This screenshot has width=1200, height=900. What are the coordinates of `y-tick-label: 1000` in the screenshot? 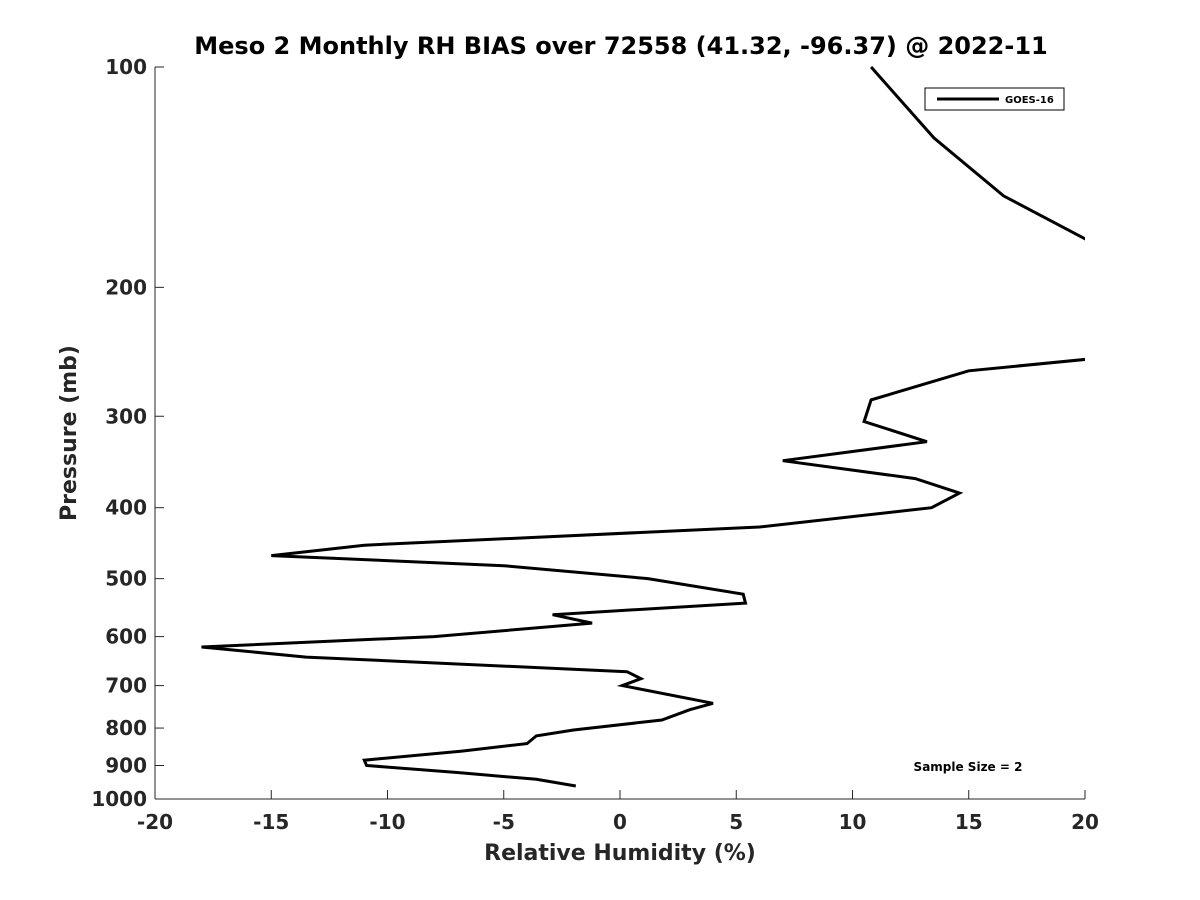 It's located at (119, 799).